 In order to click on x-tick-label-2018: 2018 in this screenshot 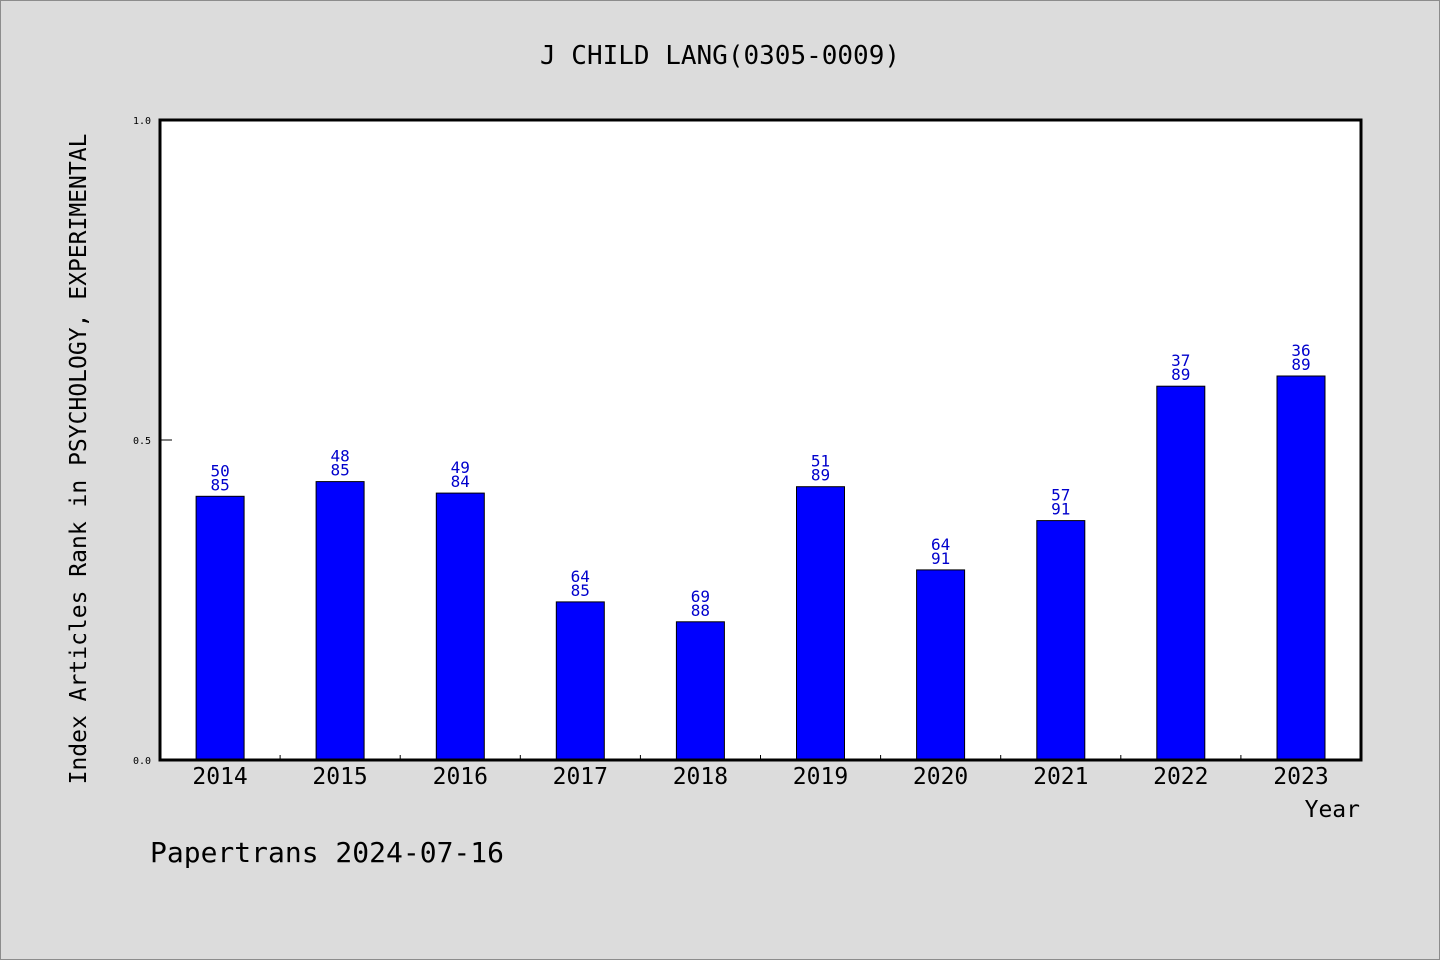, I will do `click(700, 777)`.